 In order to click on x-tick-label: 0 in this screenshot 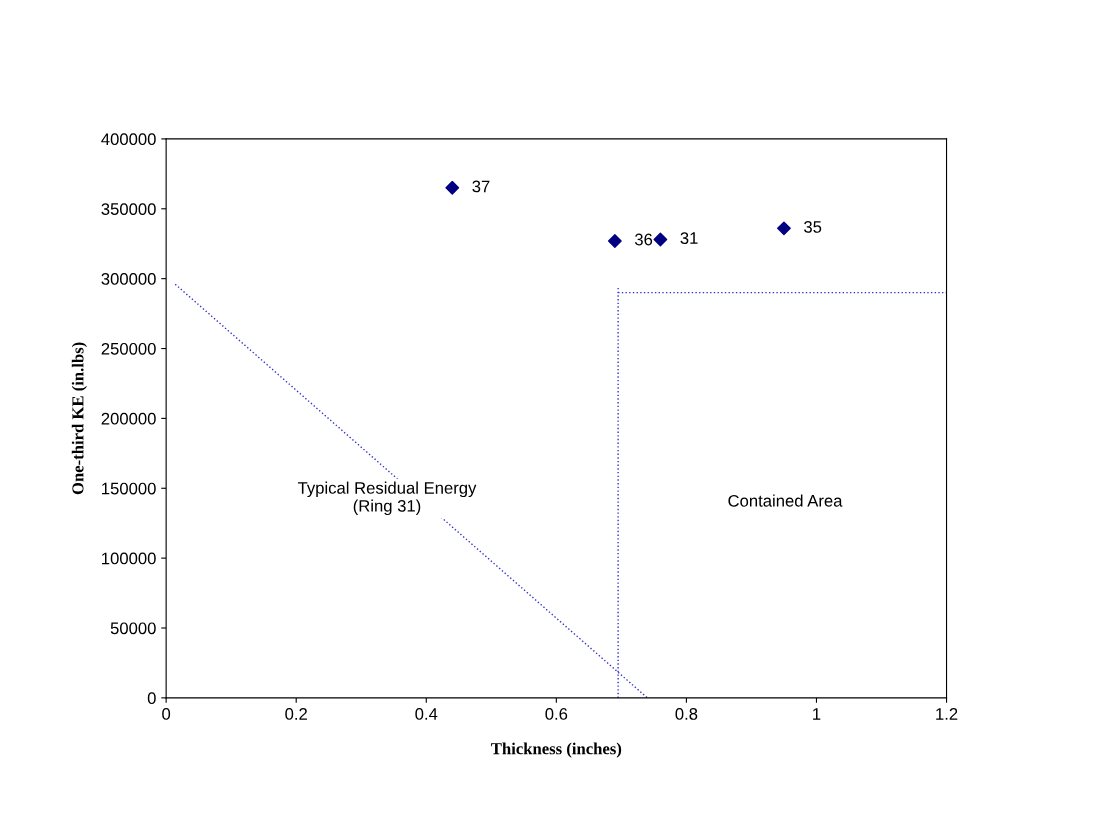, I will do `click(166, 714)`.